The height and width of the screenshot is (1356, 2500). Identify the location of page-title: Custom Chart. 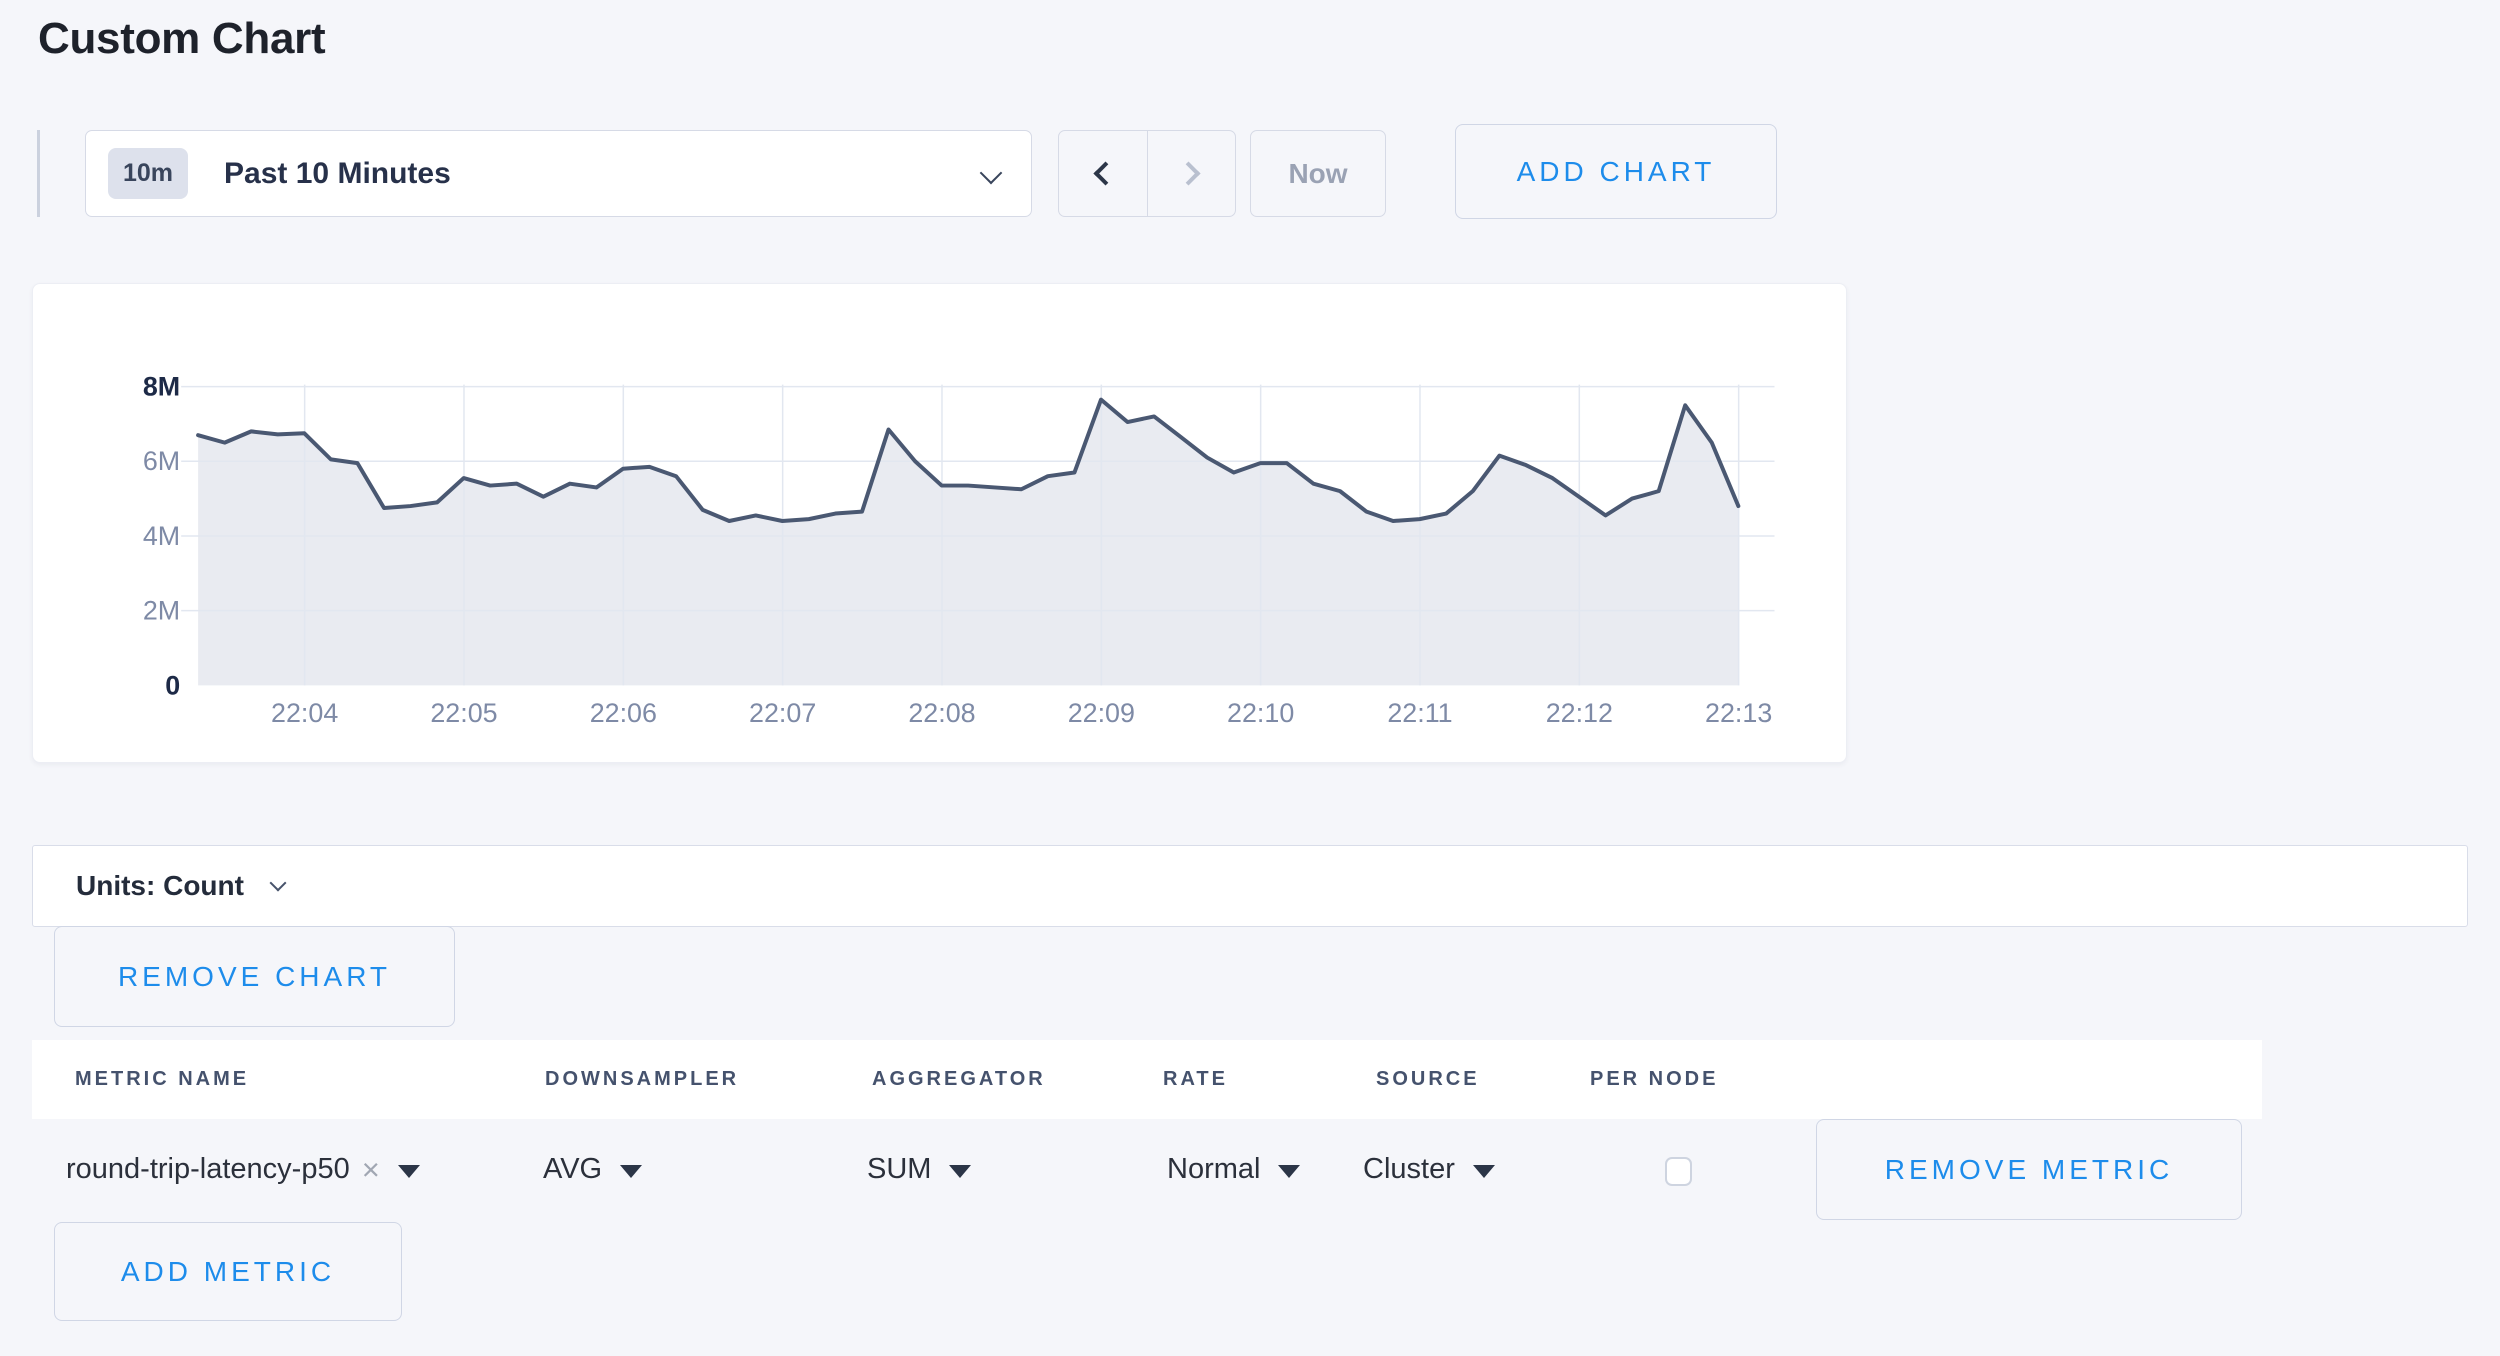
(182, 38).